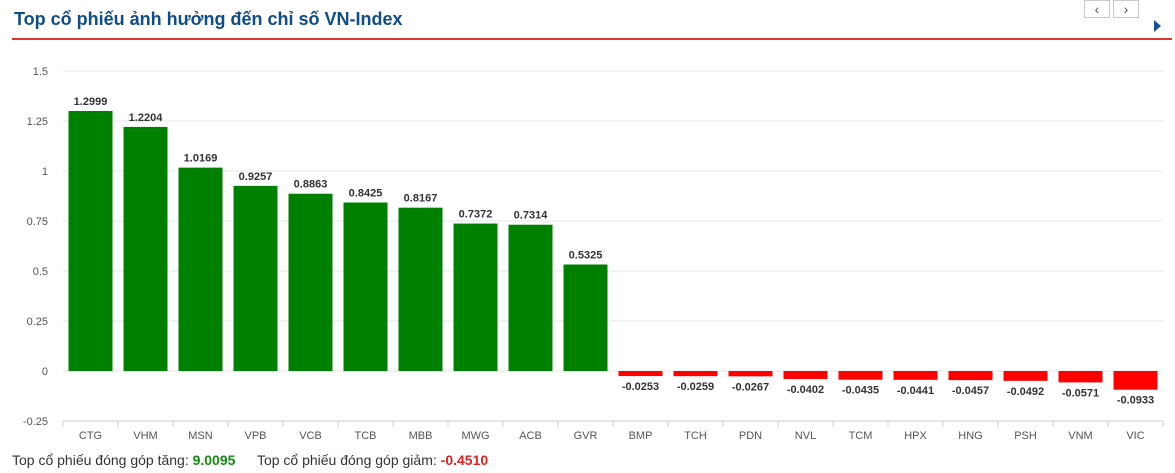 This screenshot has width=1175, height=473. Describe the element at coordinates (475, 297) in the screenshot. I see `bar-mwg` at that location.